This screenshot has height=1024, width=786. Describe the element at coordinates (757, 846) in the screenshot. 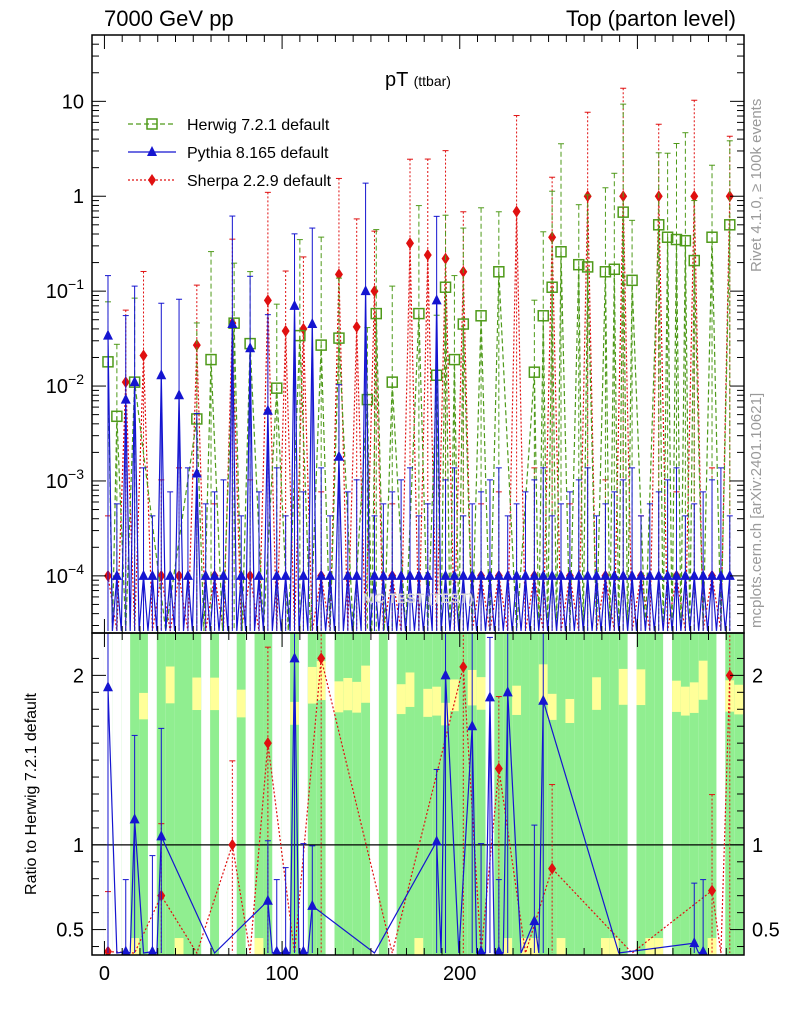

I see `ratio-y-tick-label-right: 1` at that location.